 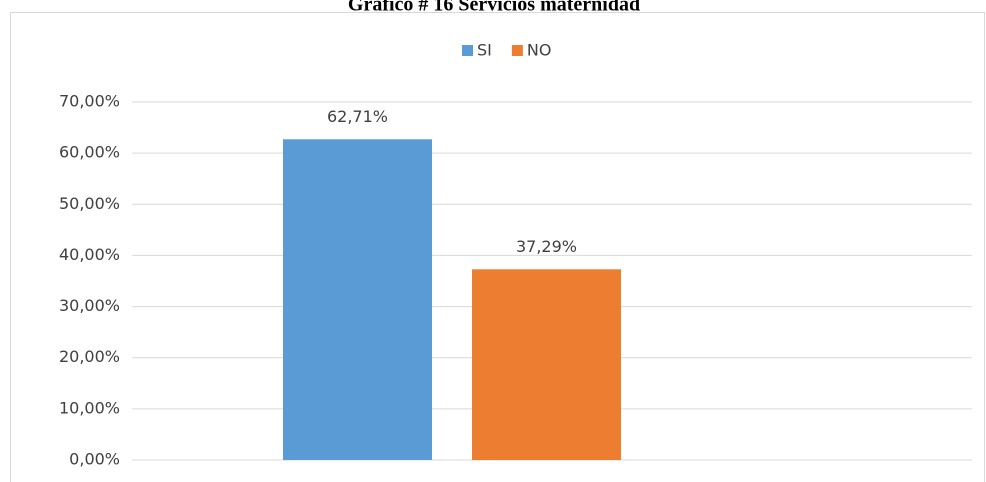 What do you see at coordinates (357, 116) in the screenshot?
I see `data-label: 62,71%` at bounding box center [357, 116].